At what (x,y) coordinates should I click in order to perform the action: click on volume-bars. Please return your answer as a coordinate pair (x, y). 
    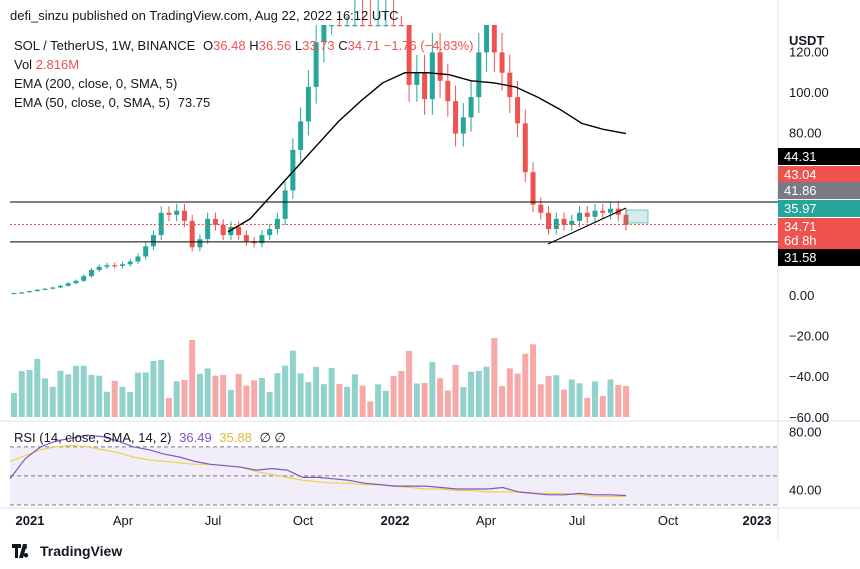
    Looking at the image, I should click on (320, 377).